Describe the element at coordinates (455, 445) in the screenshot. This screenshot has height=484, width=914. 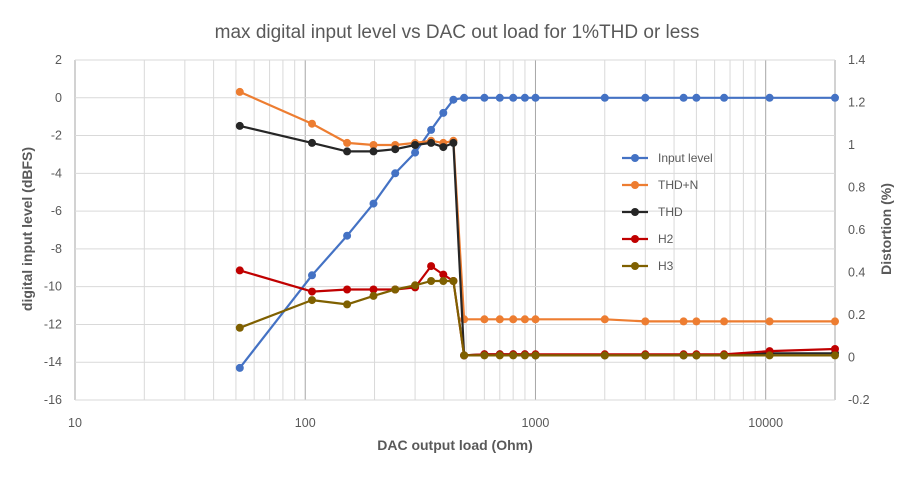
I see `x-axis-title: DAC output load (Ohm)` at that location.